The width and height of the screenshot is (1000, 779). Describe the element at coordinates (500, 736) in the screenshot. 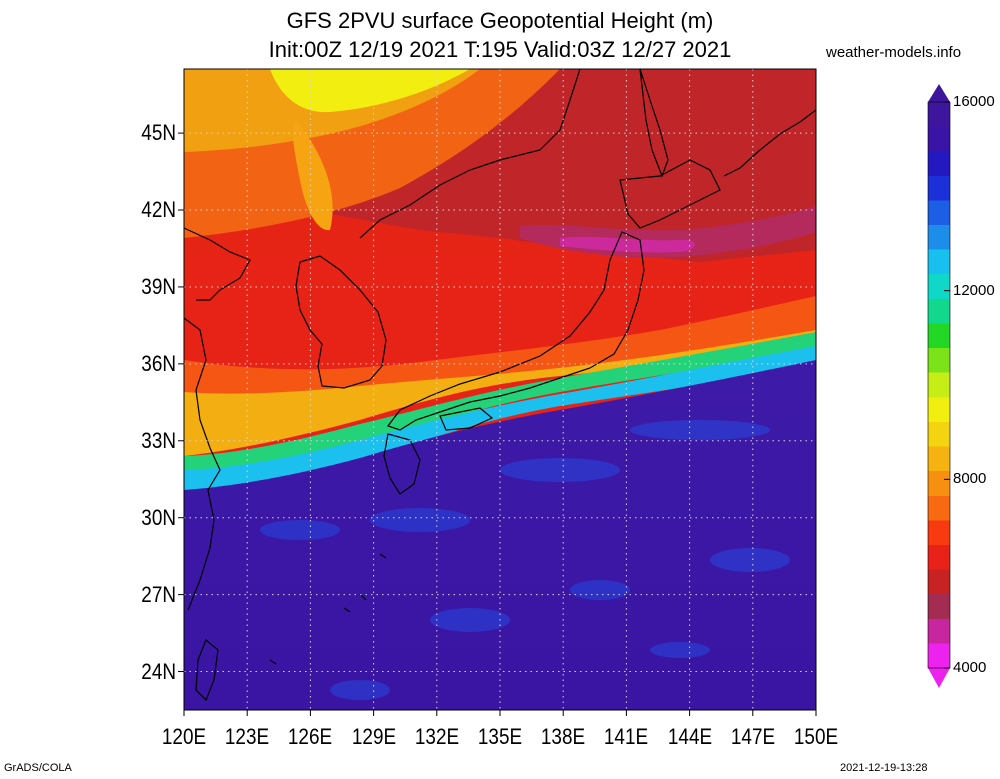

I see `lon-tick-label: 135E` at that location.